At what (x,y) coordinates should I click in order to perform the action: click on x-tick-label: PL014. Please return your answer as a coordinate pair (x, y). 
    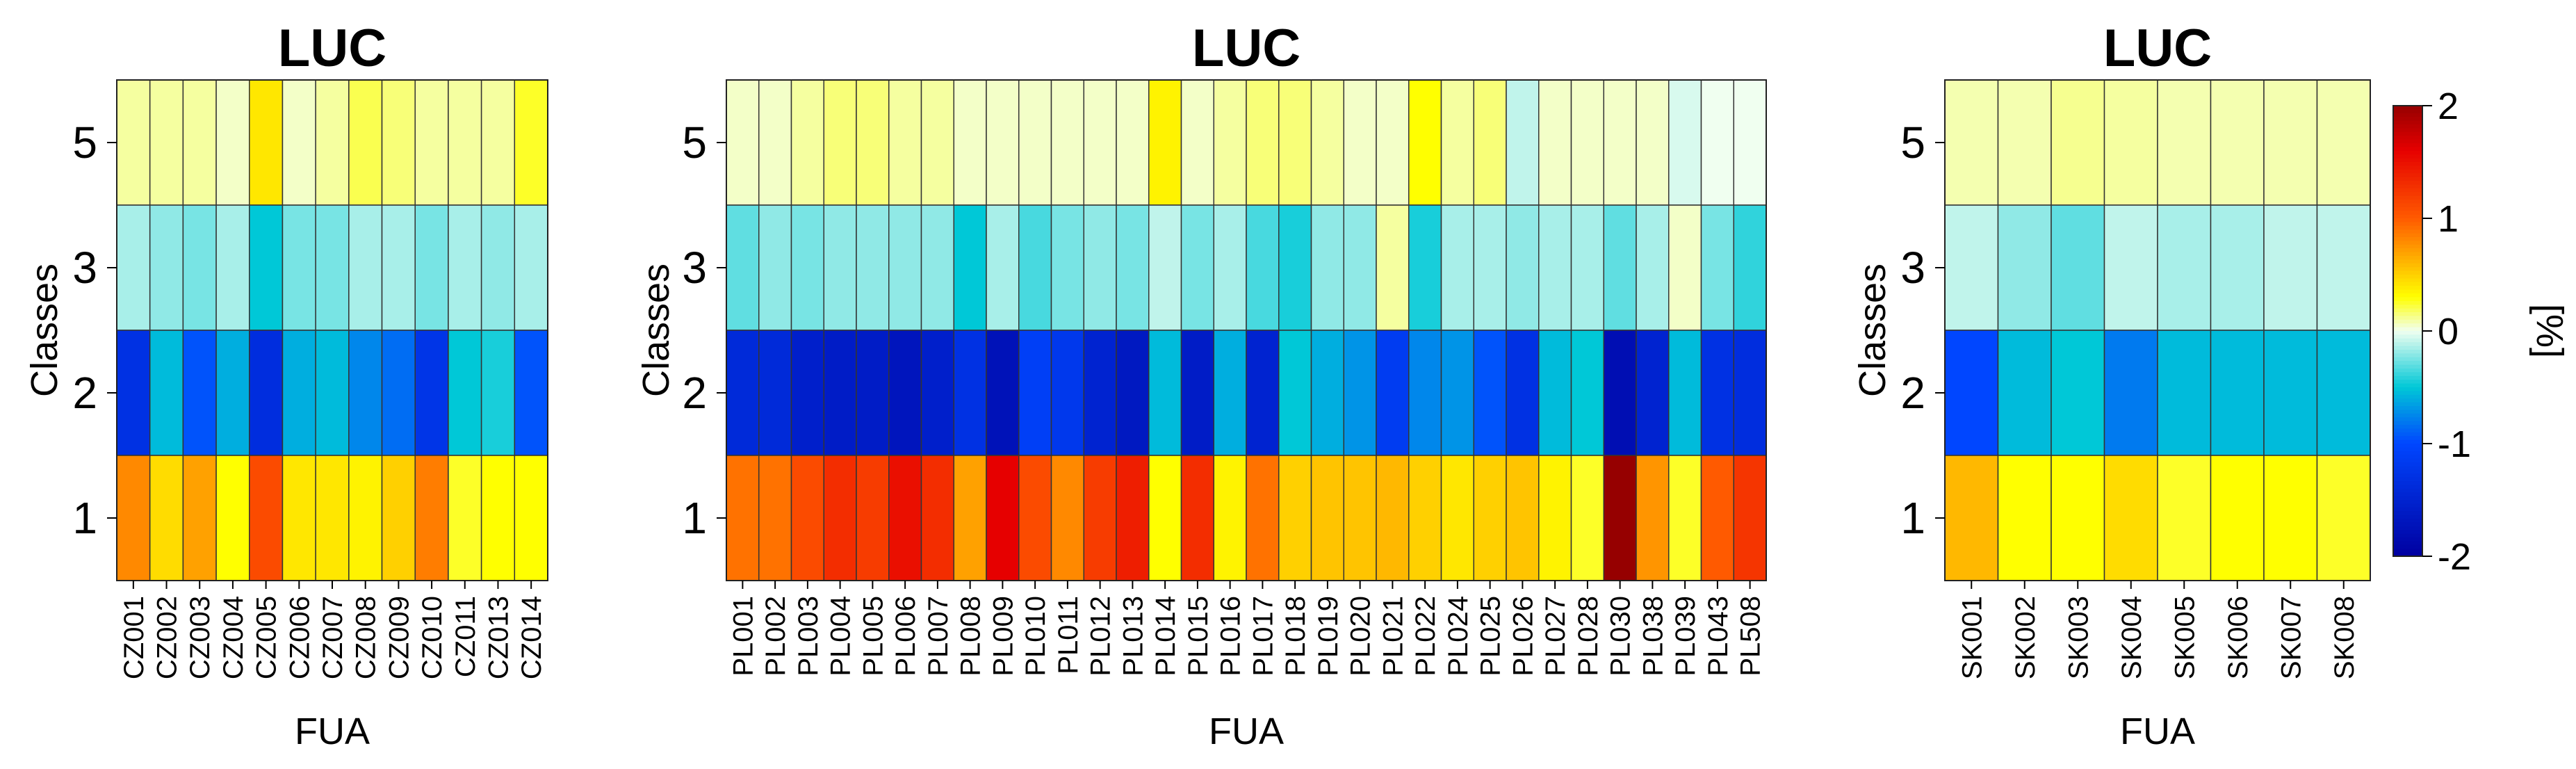
    Looking at the image, I should click on (1165, 636).